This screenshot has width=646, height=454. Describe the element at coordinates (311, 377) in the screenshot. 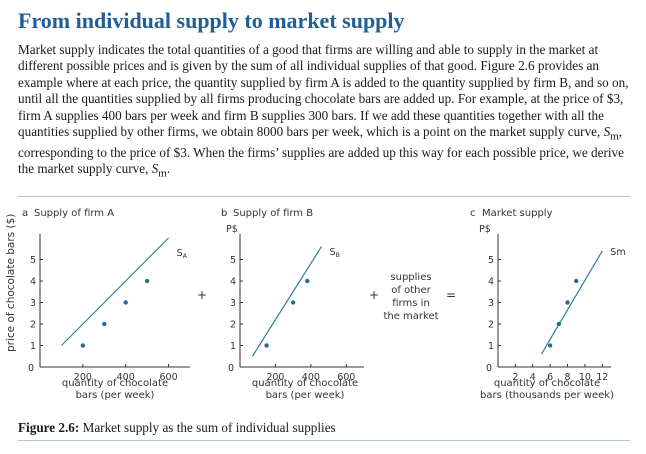

I see `x-tick-label-b: 400` at that location.